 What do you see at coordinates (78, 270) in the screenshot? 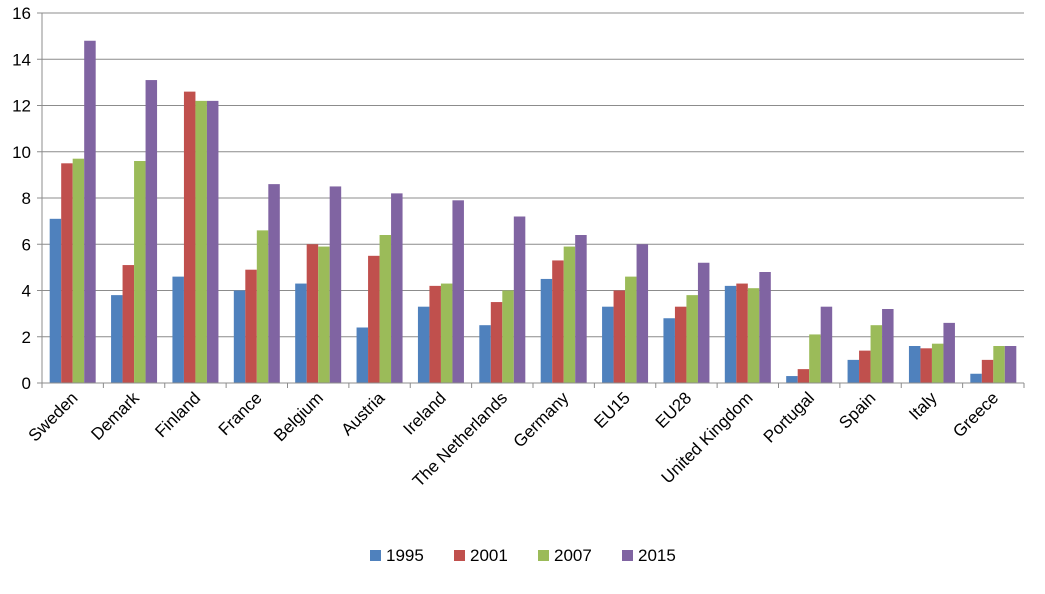
I see `bar-2007-sweden` at bounding box center [78, 270].